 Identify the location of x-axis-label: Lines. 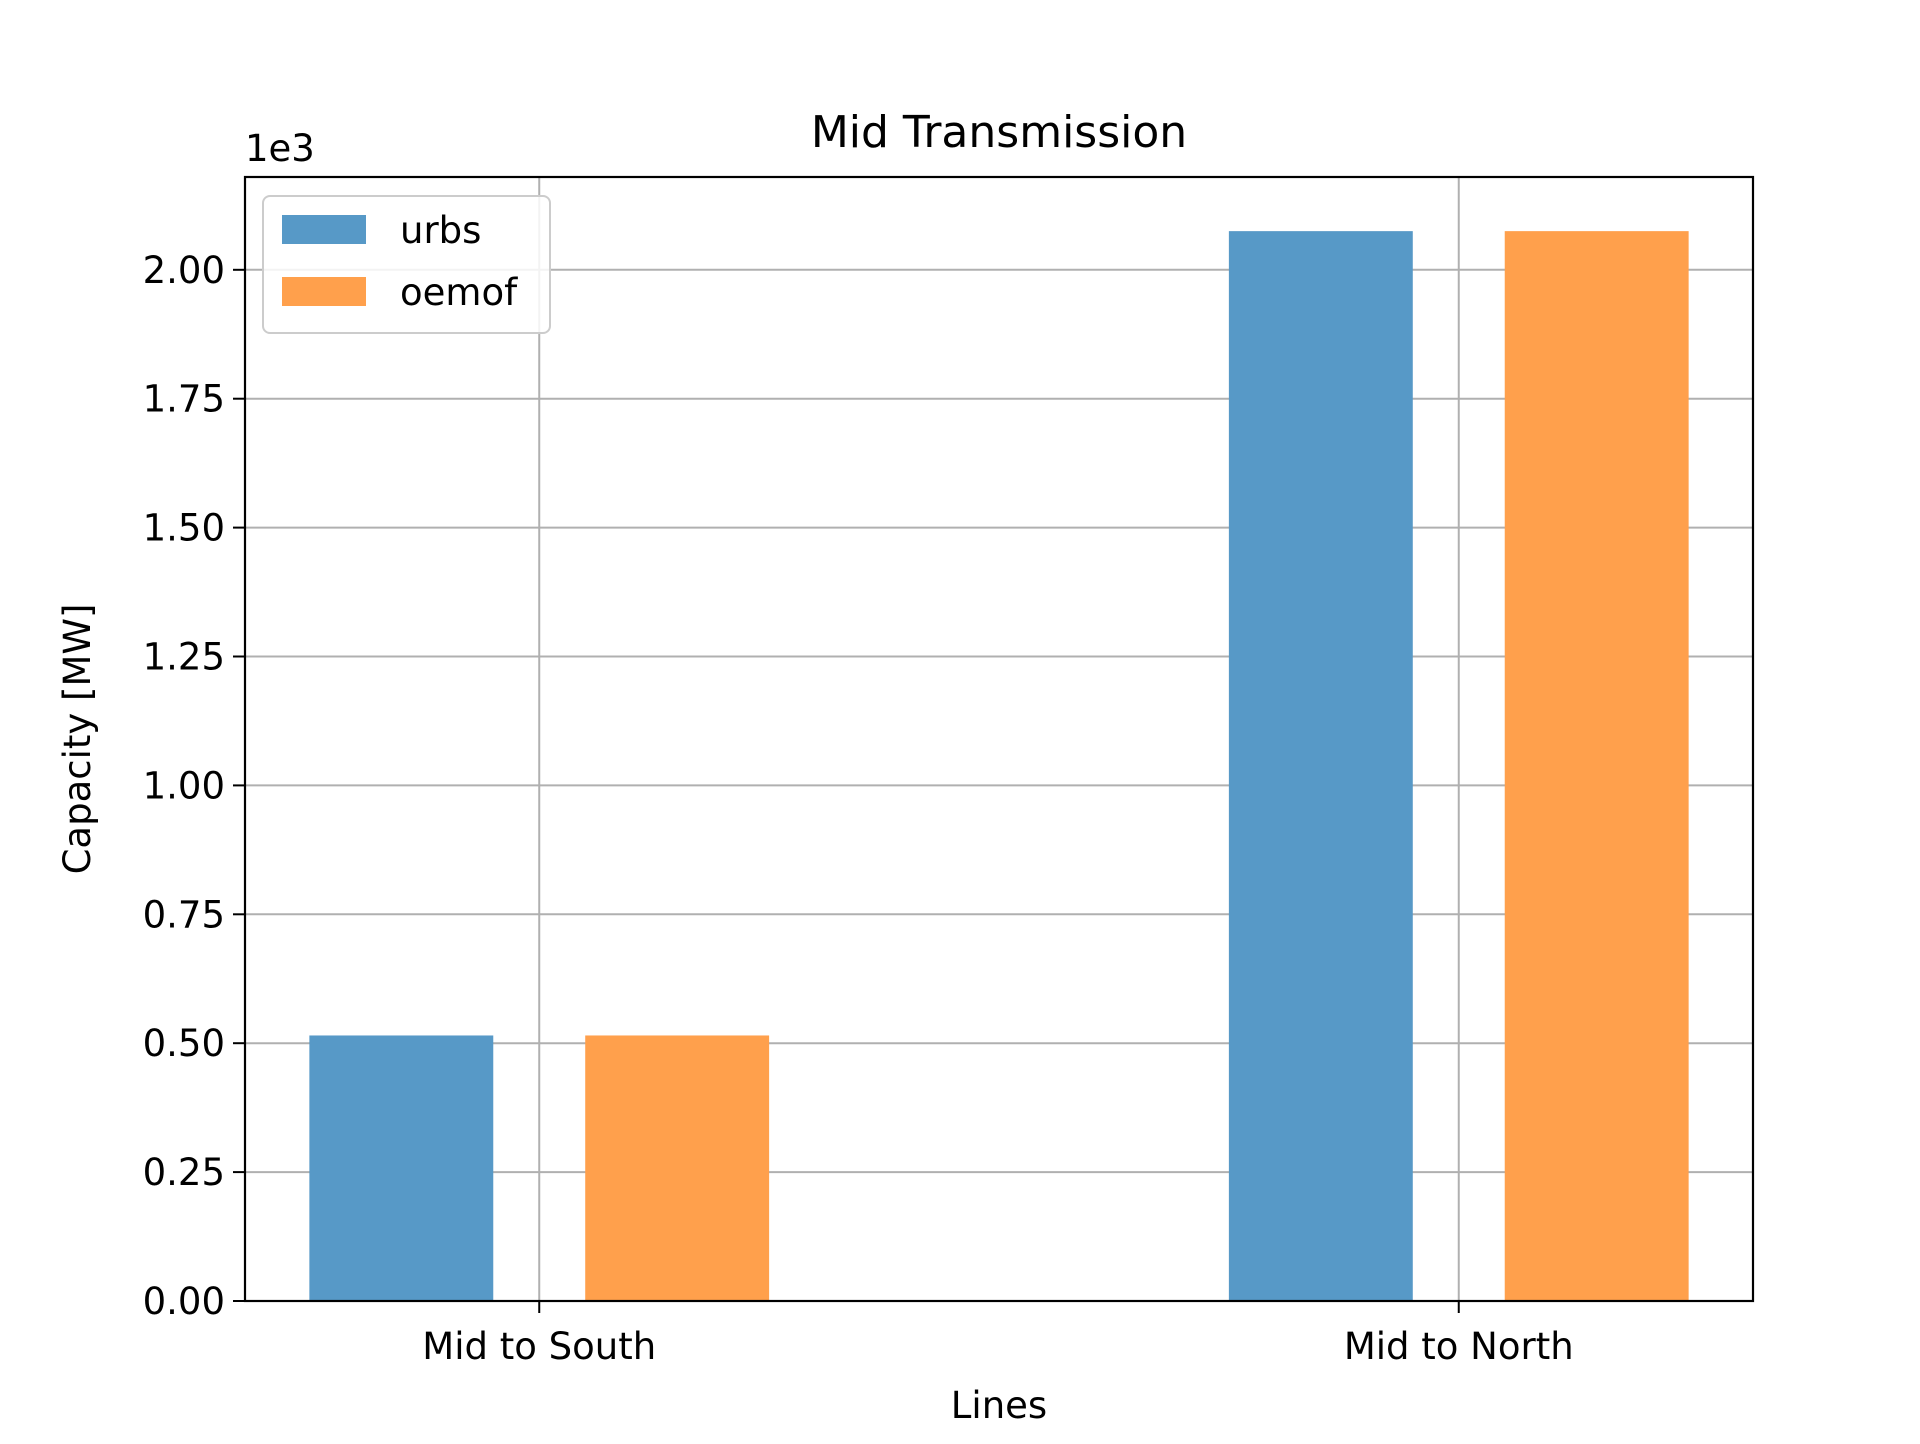
(999, 1405).